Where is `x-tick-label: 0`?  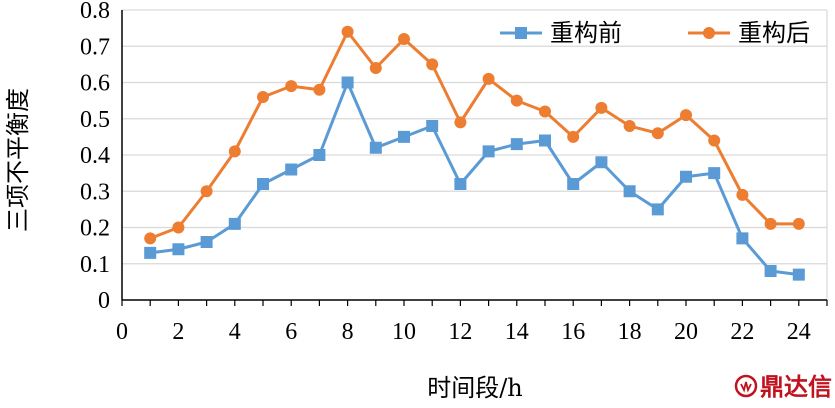 x-tick-label: 0 is located at coordinates (122, 332).